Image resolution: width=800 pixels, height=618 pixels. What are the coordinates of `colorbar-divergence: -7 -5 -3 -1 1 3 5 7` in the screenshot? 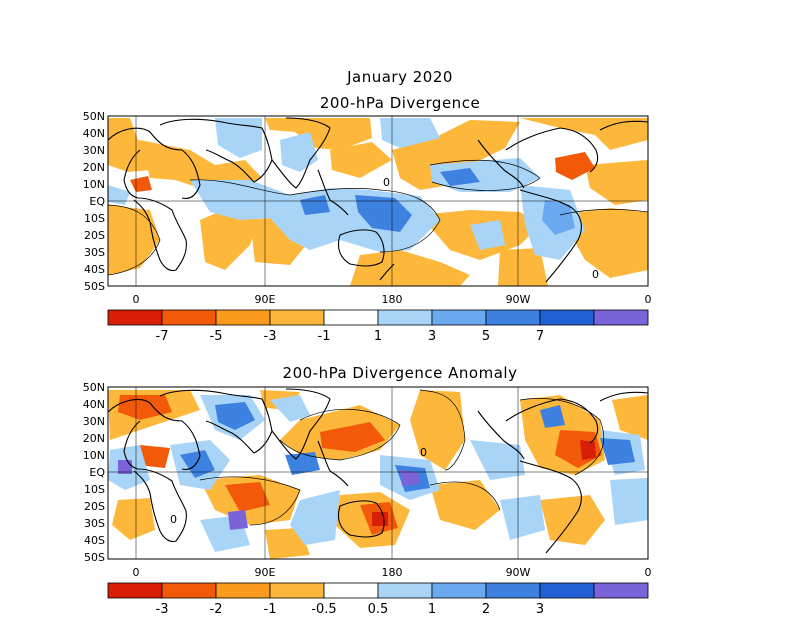 It's located at (378, 326).